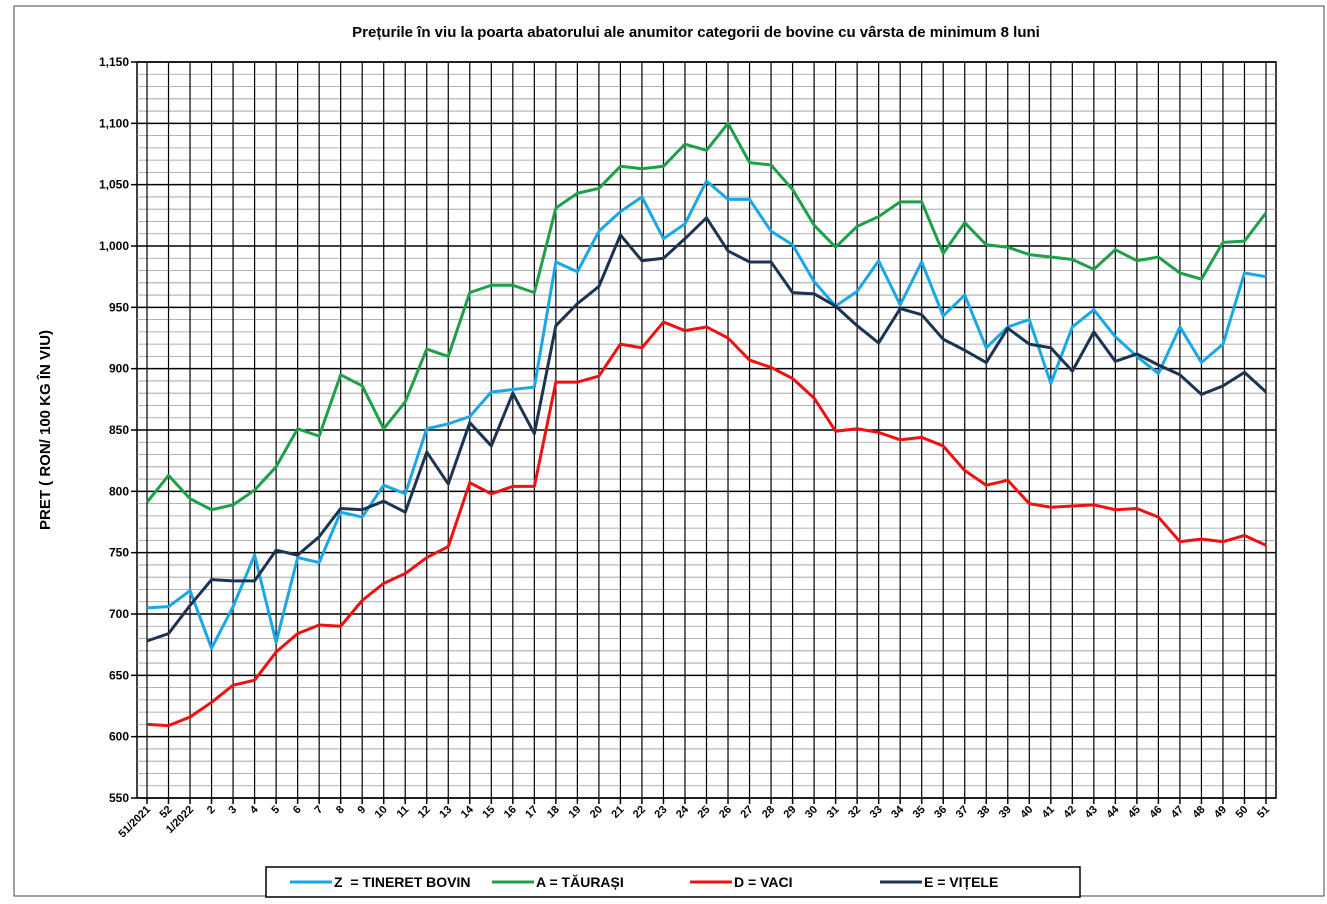 This screenshot has width=1327, height=904. Describe the element at coordinates (119, 430) in the screenshot. I see `y-tick-label: 850` at that location.